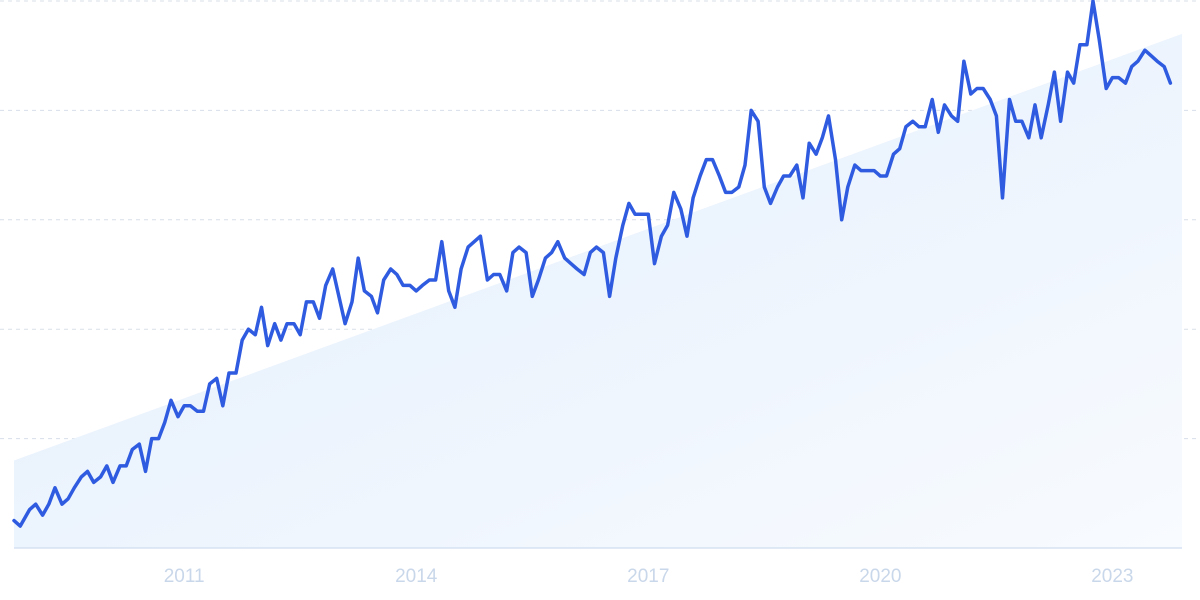 The height and width of the screenshot is (600, 1200). Describe the element at coordinates (880, 576) in the screenshot. I see `x-tick-label: 2020` at that location.